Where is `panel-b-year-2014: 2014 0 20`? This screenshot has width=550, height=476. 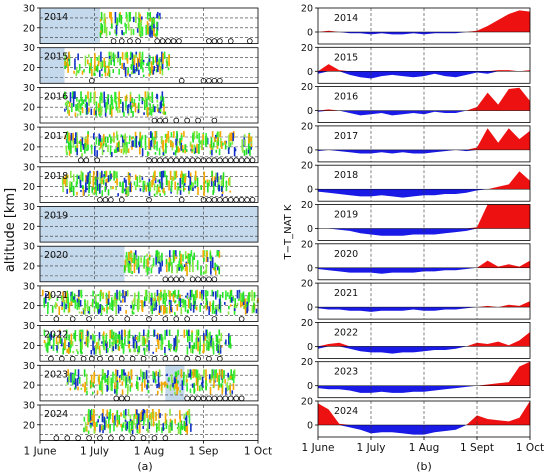 panel-b-year-2014: 2014 0 20 is located at coordinates (416, 24).